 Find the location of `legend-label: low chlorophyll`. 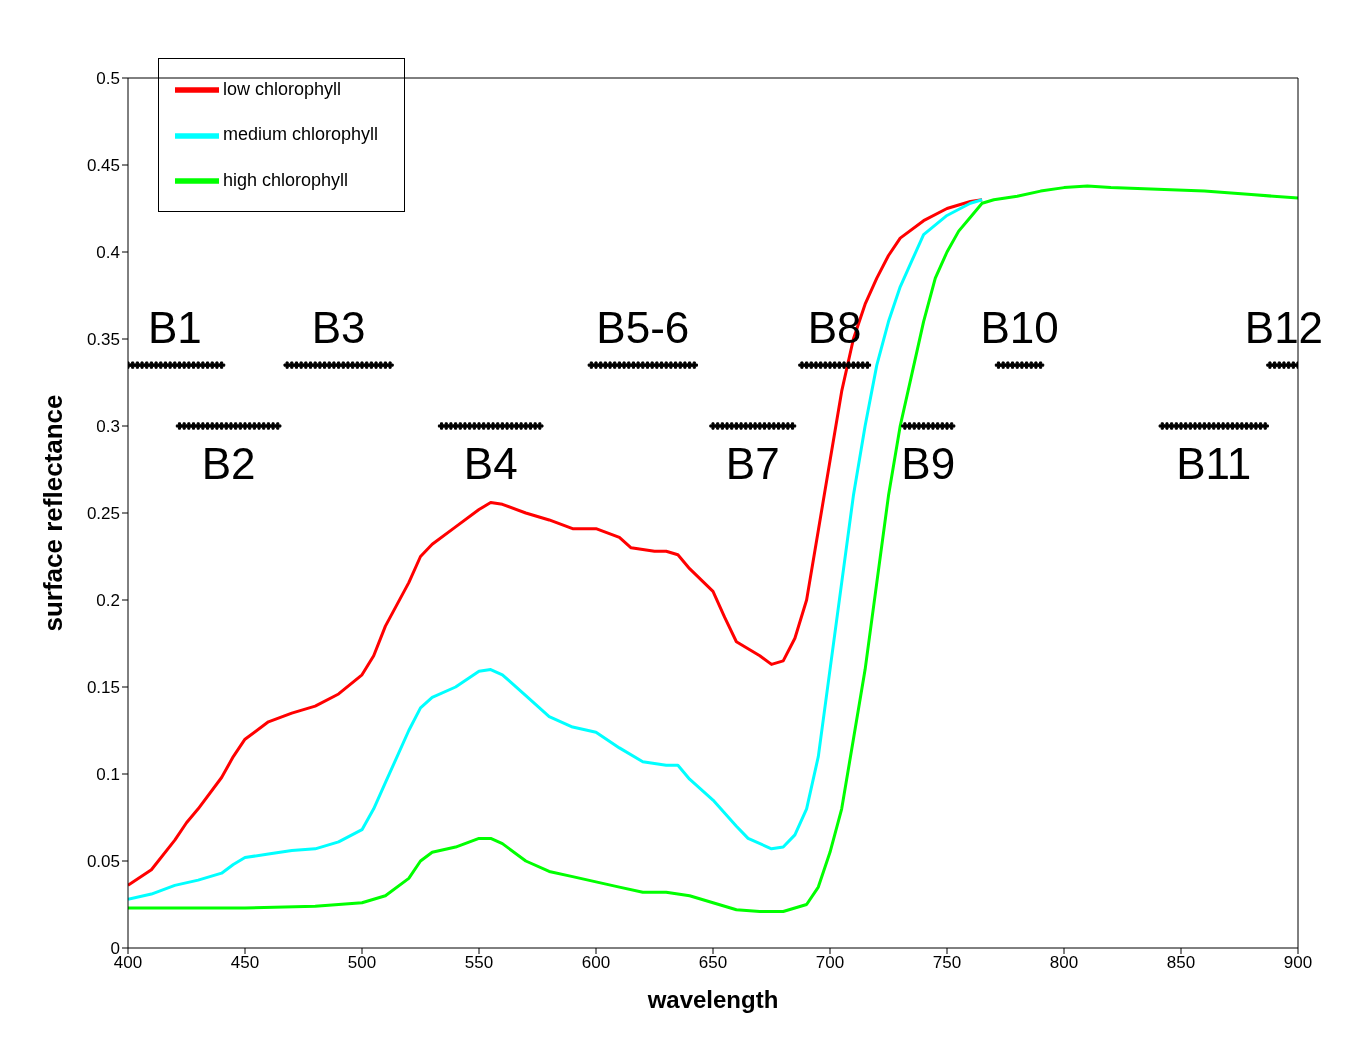

legend-label: low chlorophyll is located at coordinates (282, 89).